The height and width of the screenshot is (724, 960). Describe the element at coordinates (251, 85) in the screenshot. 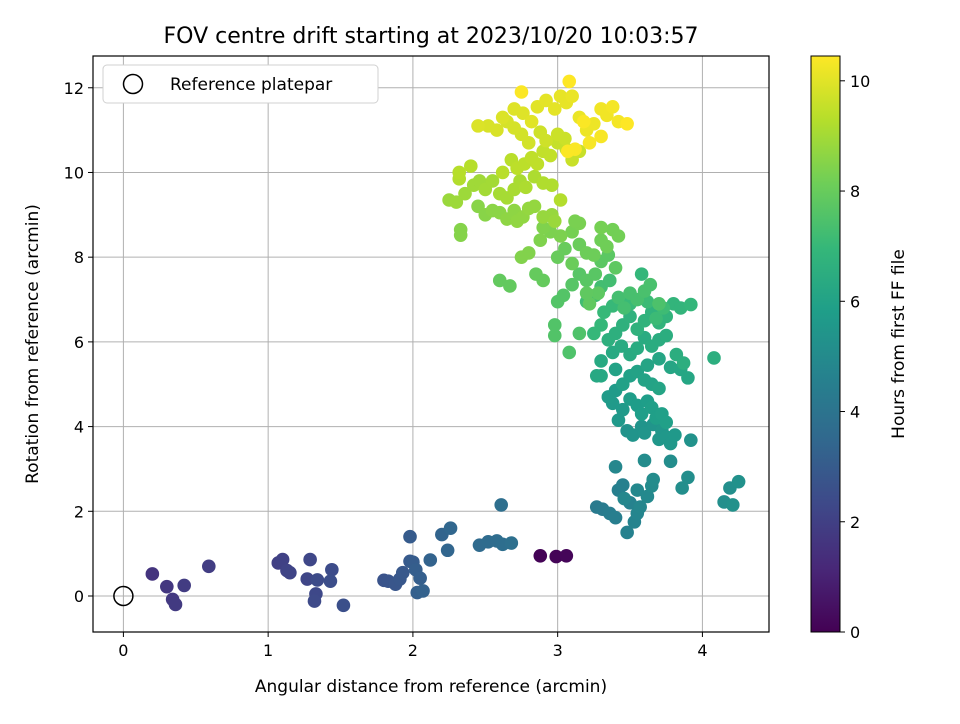

I see `legend-entry-label: Reference platepar` at that location.